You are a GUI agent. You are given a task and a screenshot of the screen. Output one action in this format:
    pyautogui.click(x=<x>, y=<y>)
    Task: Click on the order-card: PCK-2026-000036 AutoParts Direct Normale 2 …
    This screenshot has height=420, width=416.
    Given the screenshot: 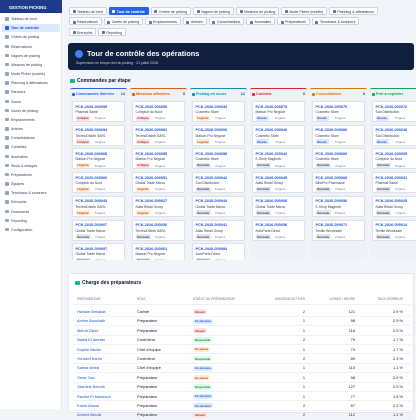 What is the action you would take?
    pyautogui.click(x=278, y=230)
    